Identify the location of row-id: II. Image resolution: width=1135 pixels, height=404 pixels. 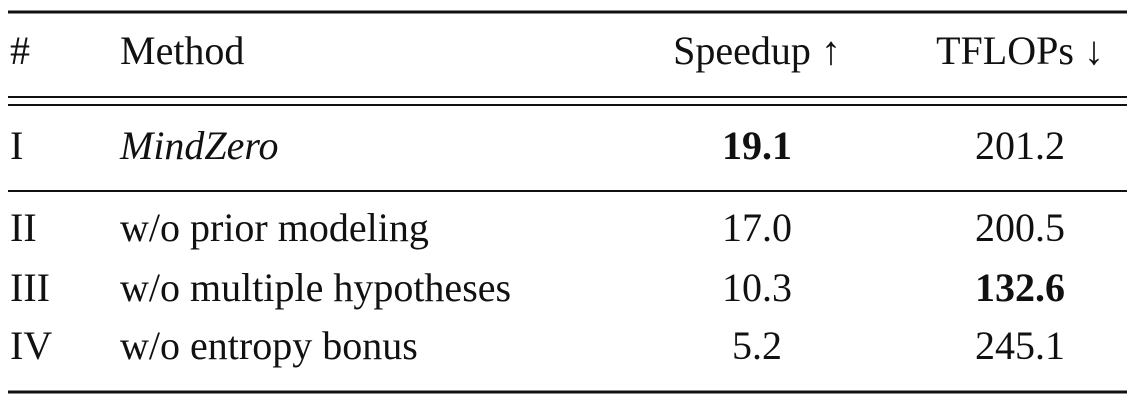
(23, 227).